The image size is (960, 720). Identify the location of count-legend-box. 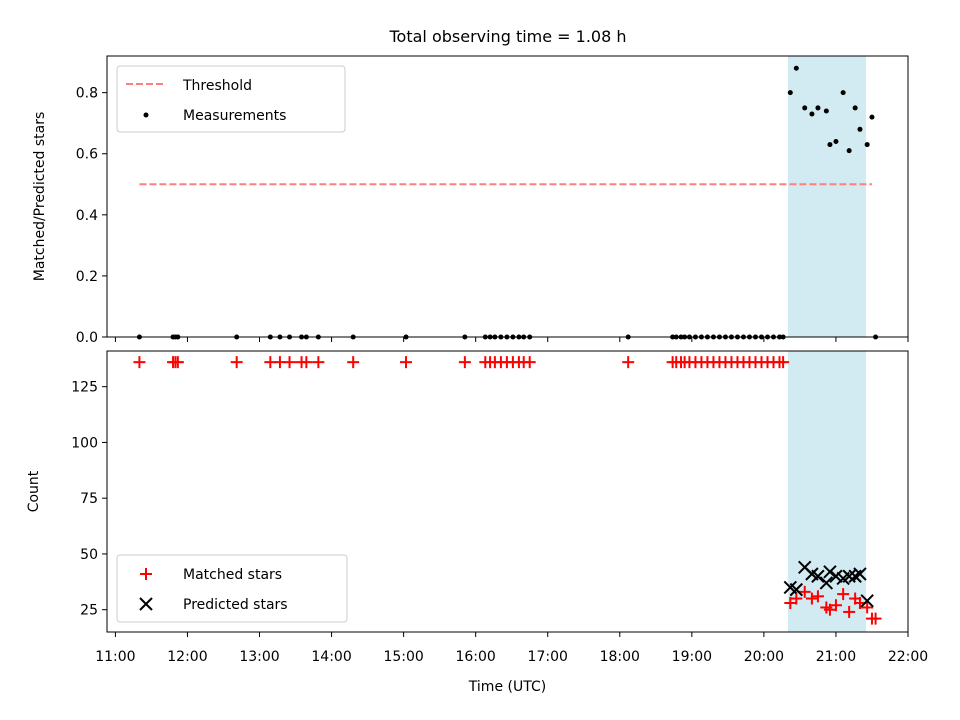
(232, 588).